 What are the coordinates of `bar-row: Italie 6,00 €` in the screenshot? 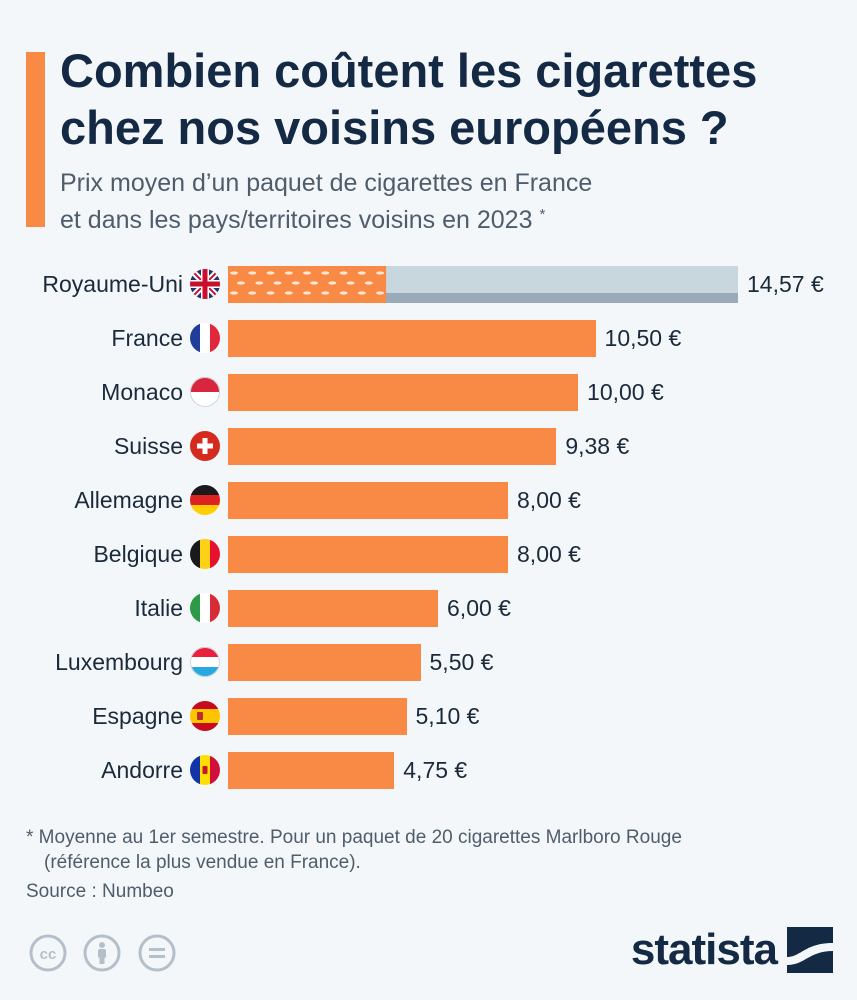 It's located at (428, 615).